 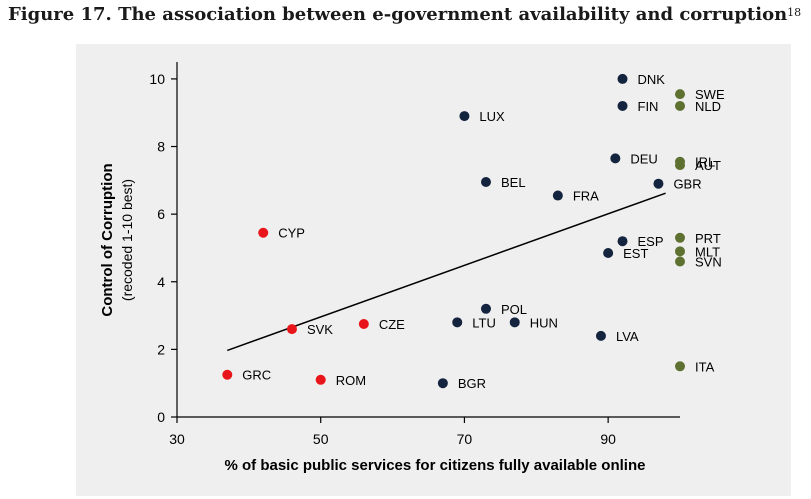 I want to click on label-ita: ITA, so click(x=705, y=366).